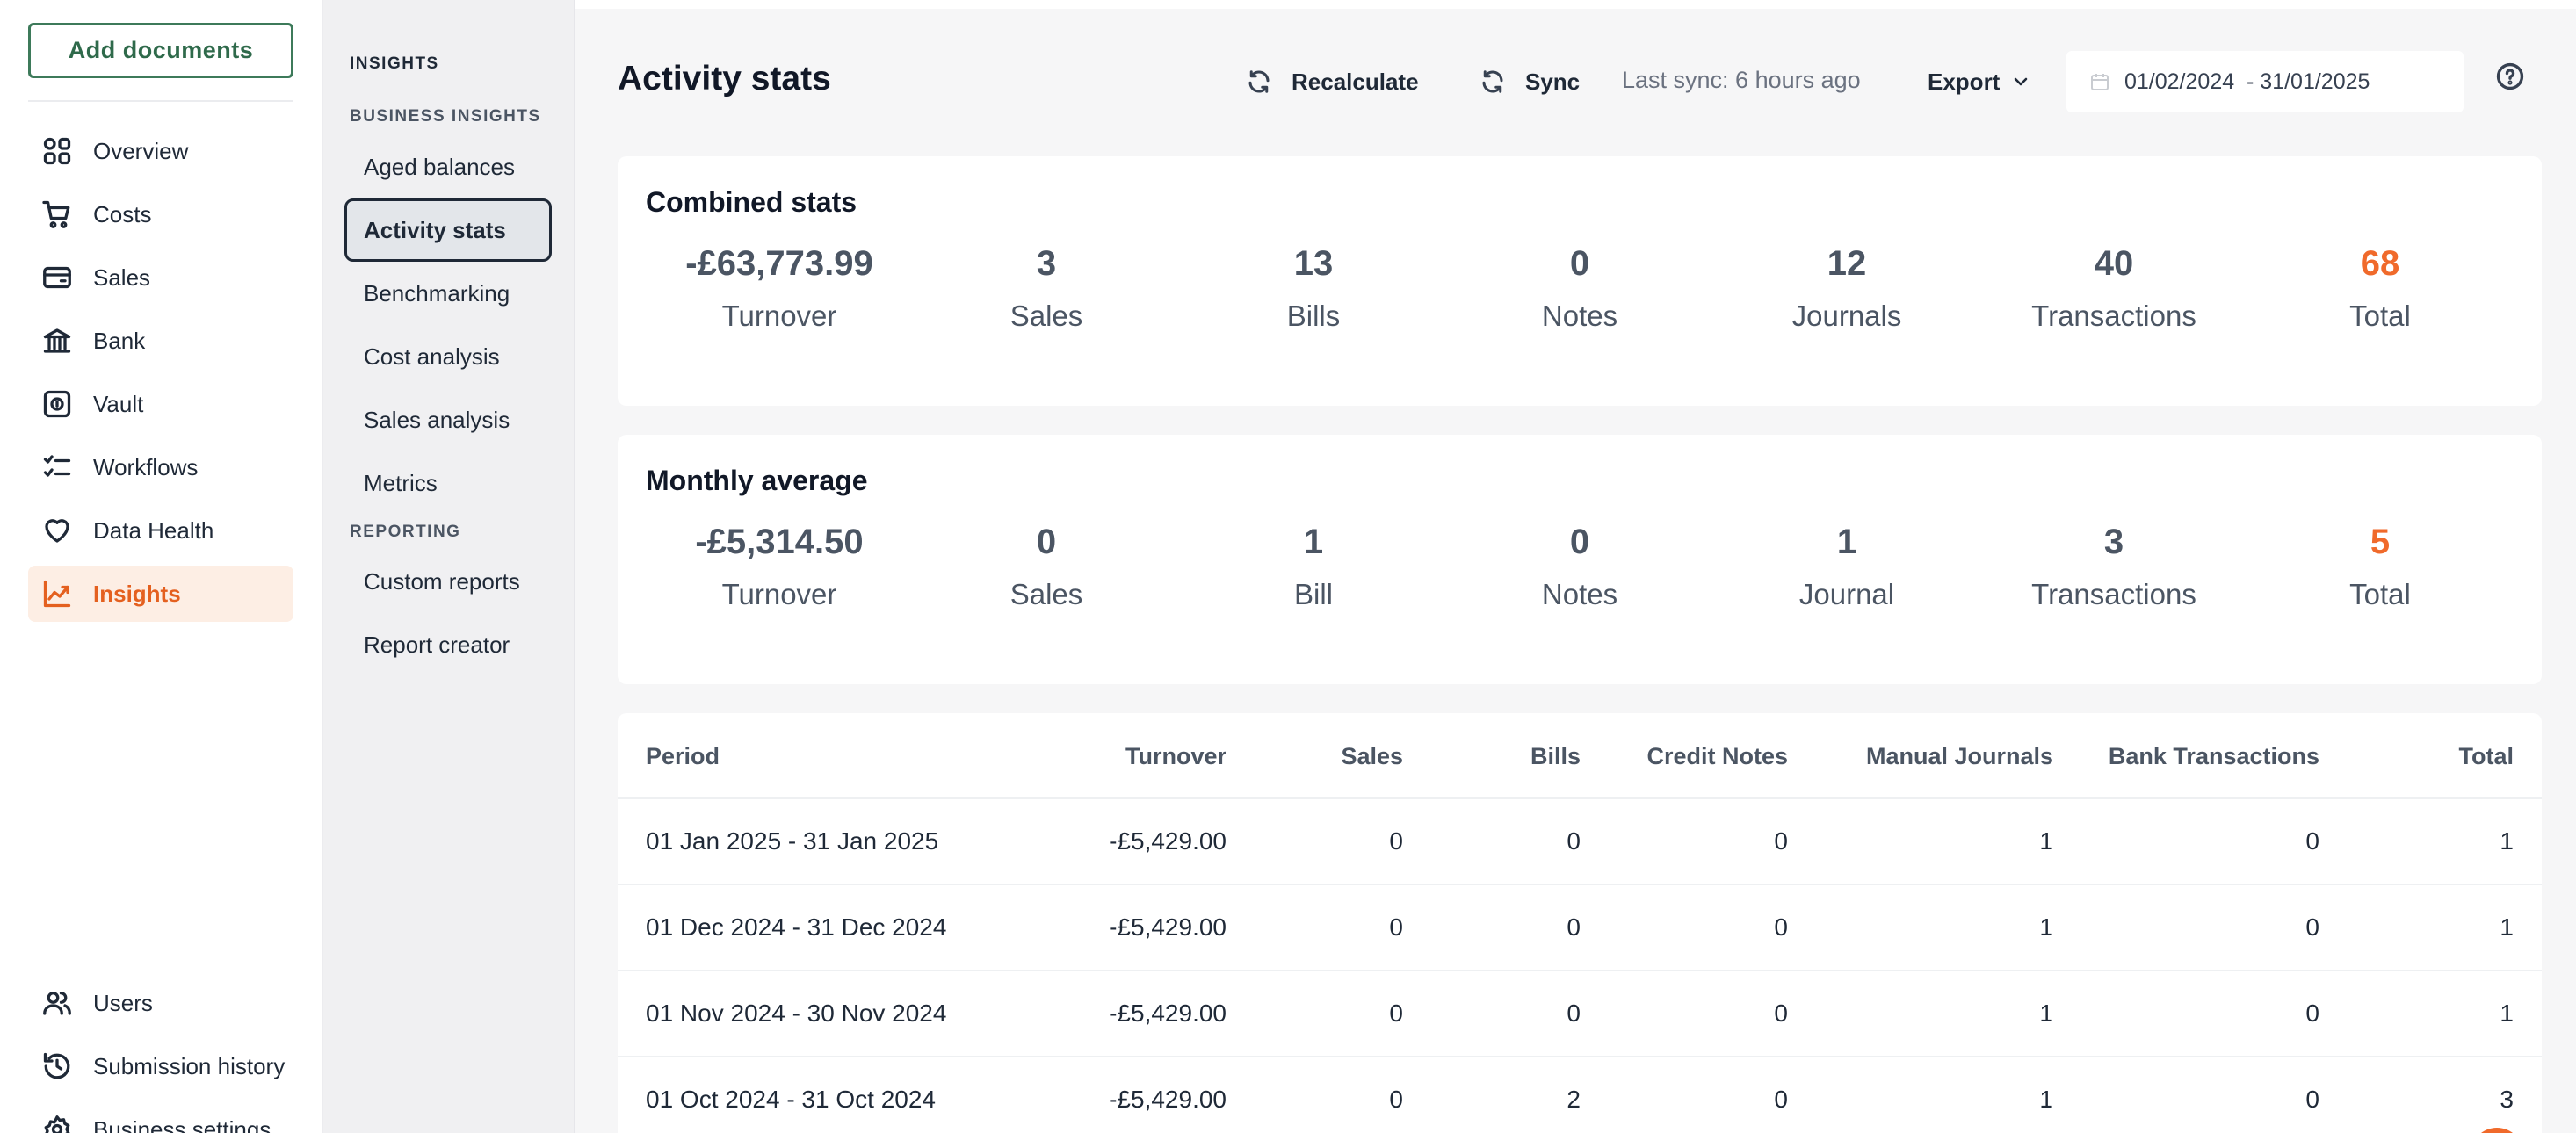 This screenshot has height=1133, width=2576. What do you see at coordinates (160, 214) in the screenshot?
I see `sidebar-item-costs: Costs` at bounding box center [160, 214].